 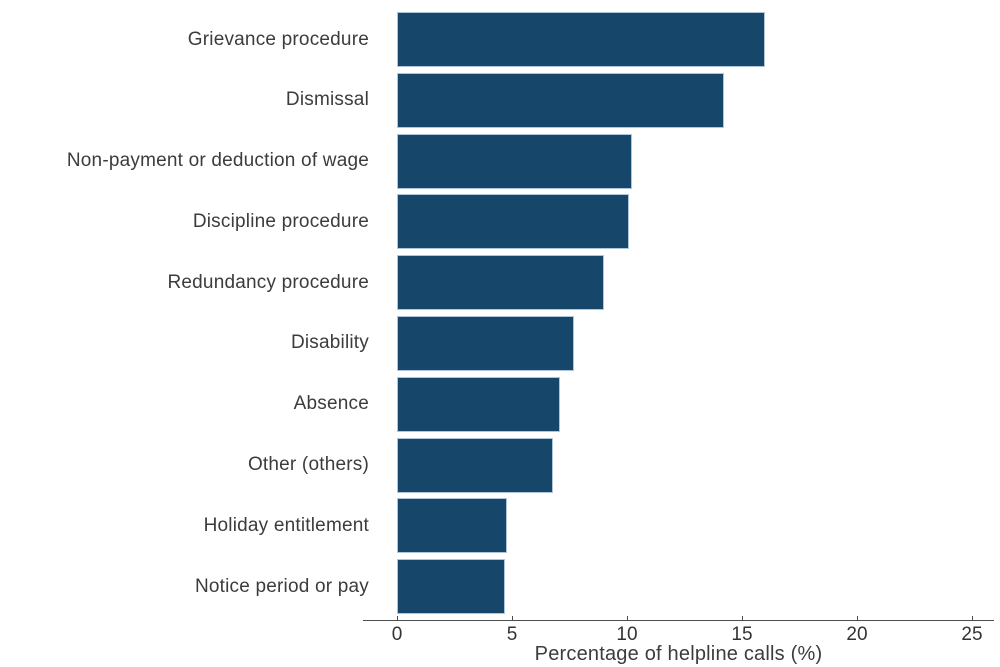 I want to click on category-label: Holiday entitlement, so click(x=286, y=525).